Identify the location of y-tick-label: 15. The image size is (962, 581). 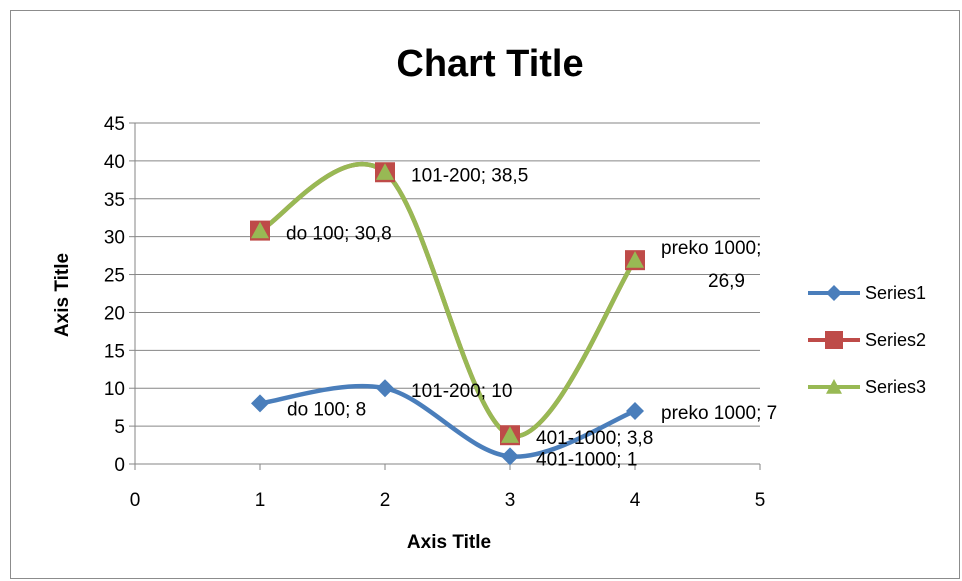
(114, 351).